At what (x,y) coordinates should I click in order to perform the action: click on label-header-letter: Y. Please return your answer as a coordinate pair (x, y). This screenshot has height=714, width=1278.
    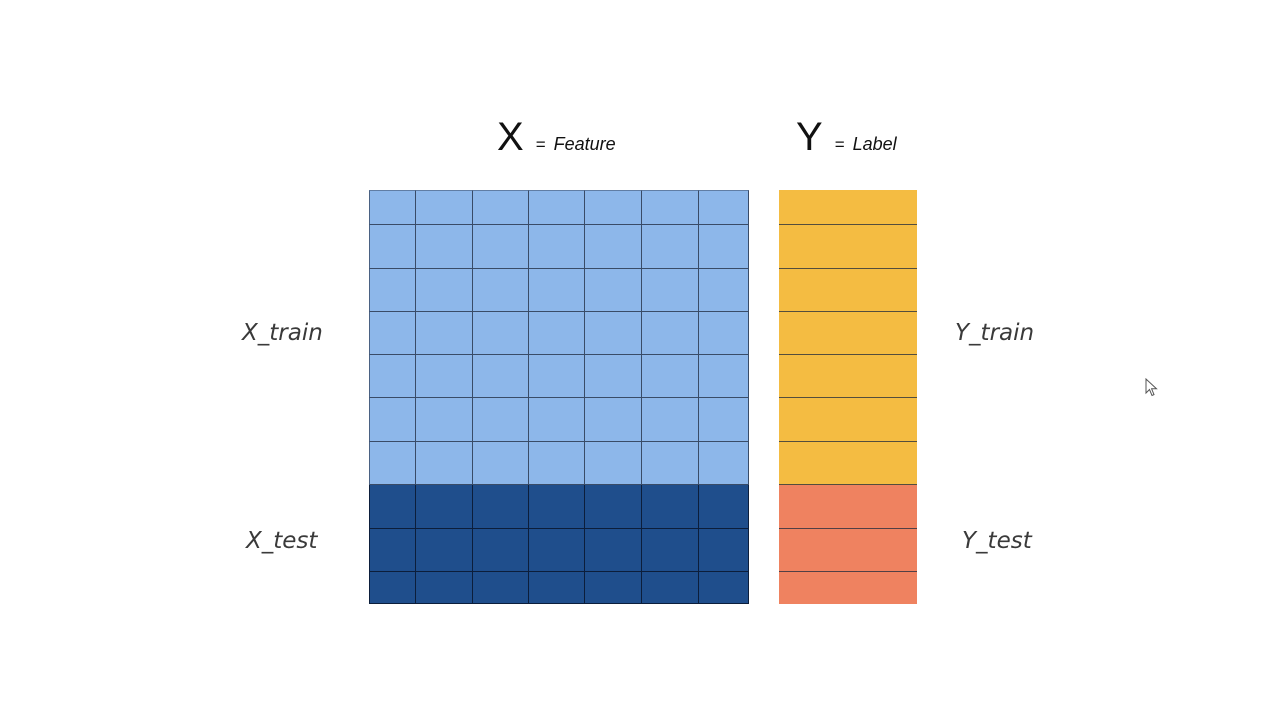
    Looking at the image, I should click on (809, 137).